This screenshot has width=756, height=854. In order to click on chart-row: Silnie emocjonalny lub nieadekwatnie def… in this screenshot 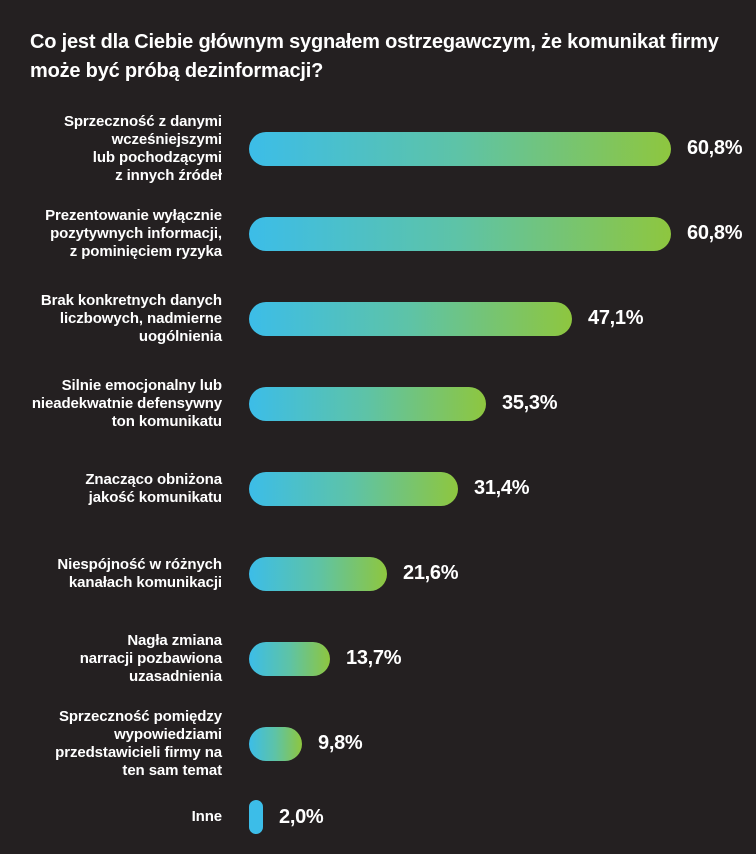, I will do `click(393, 403)`.